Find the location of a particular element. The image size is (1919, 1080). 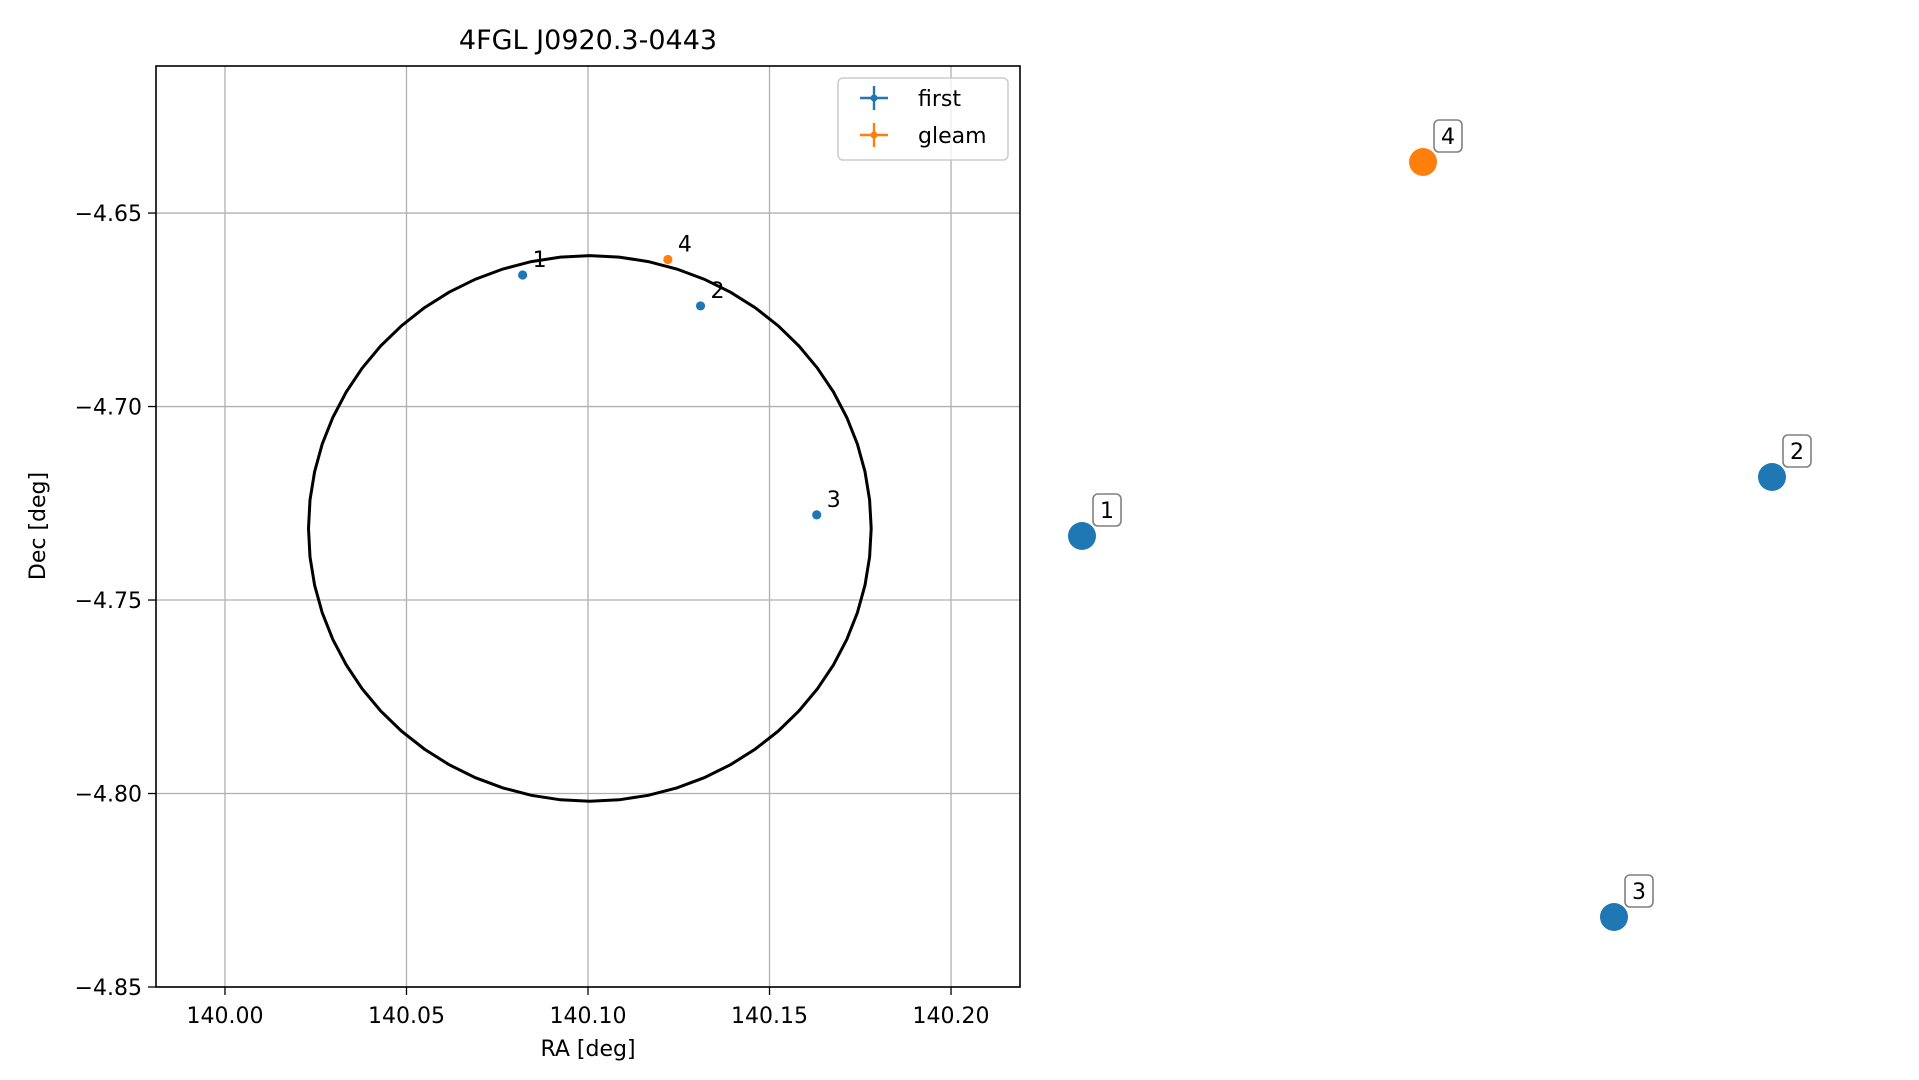

x-tick-label: 140.05 is located at coordinates (406, 1016).